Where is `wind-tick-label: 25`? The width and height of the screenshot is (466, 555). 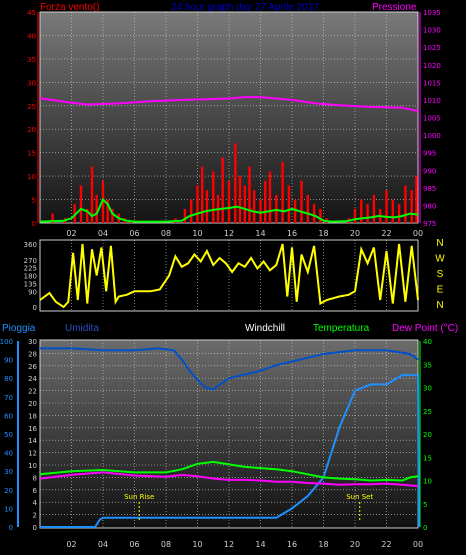 wind-tick-label: 25 is located at coordinates (31, 107).